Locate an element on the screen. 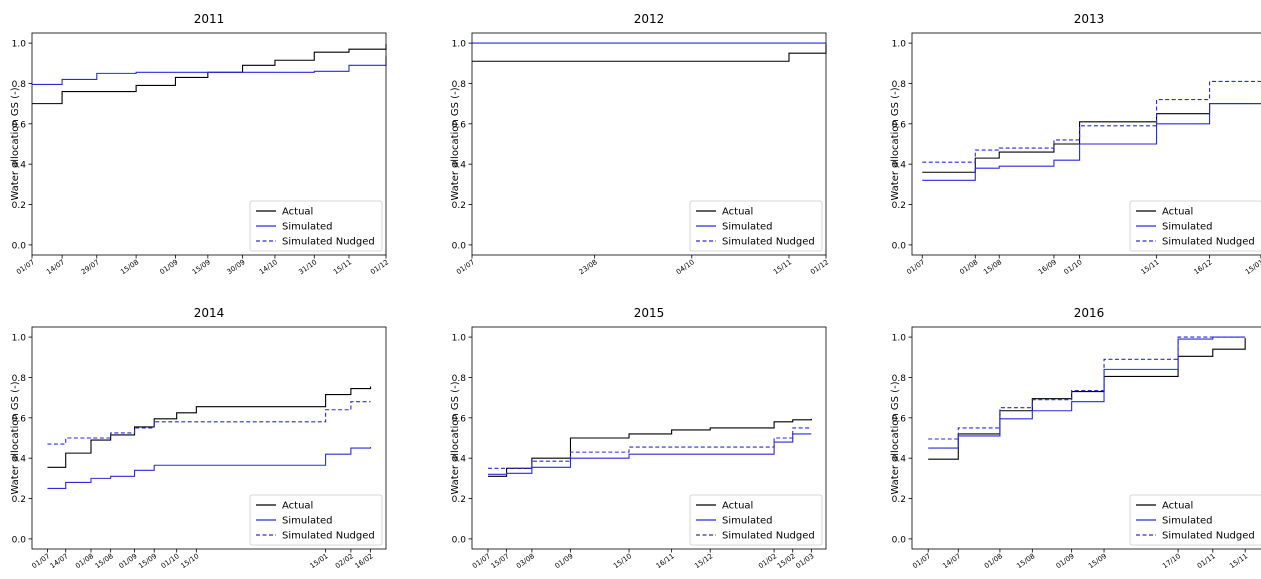 The width and height of the screenshot is (1261, 579). x-tick-label: 15/07 is located at coordinates (500, 561).